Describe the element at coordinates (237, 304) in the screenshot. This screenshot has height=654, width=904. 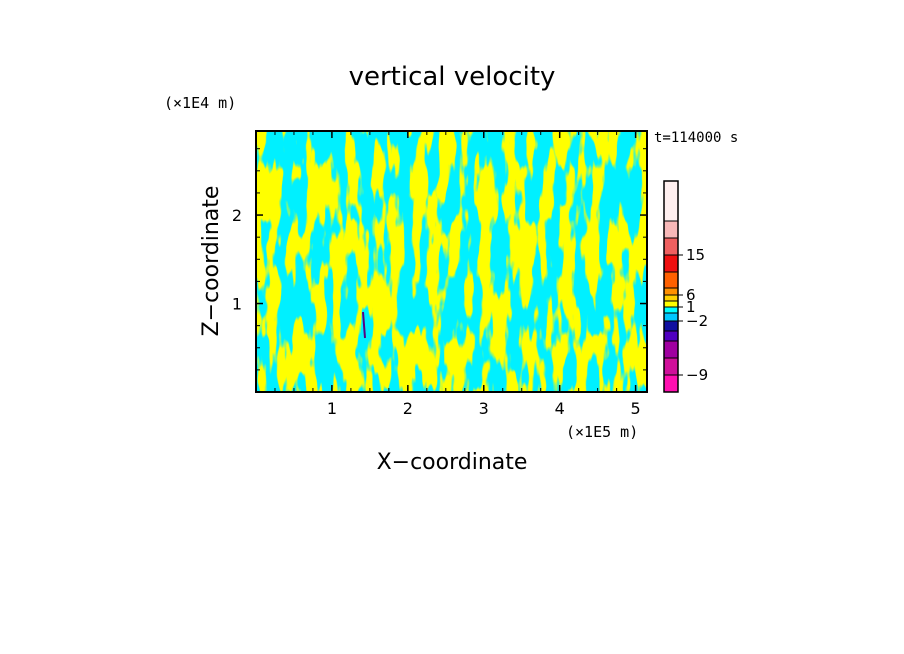
I see `y-tick-label-0: 1` at that location.